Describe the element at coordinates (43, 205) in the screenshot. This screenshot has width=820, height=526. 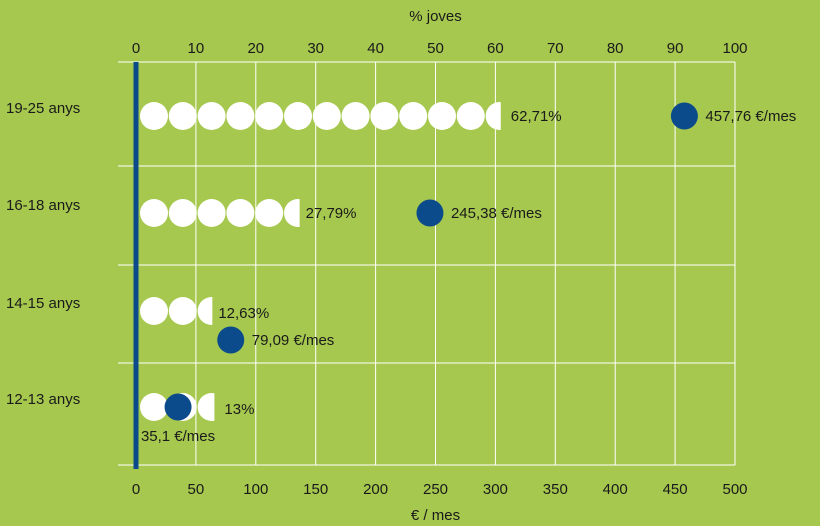
I see `category-label: 16-18 anys` at that location.